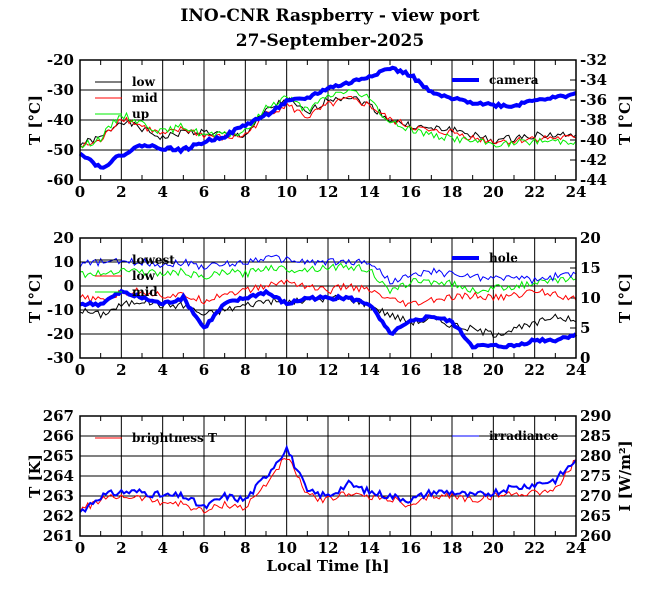 This screenshot has width=660, height=595. Describe the element at coordinates (58, 496) in the screenshot. I see `y-tick-label: 263` at that location.